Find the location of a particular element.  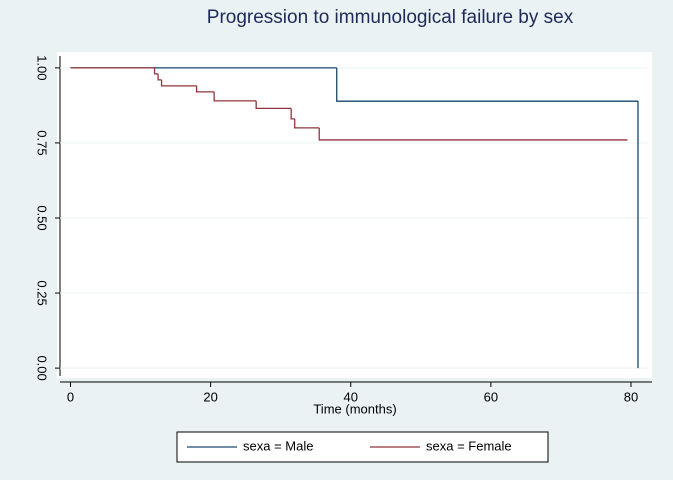

x-tick-label: 60 is located at coordinates (491, 396).